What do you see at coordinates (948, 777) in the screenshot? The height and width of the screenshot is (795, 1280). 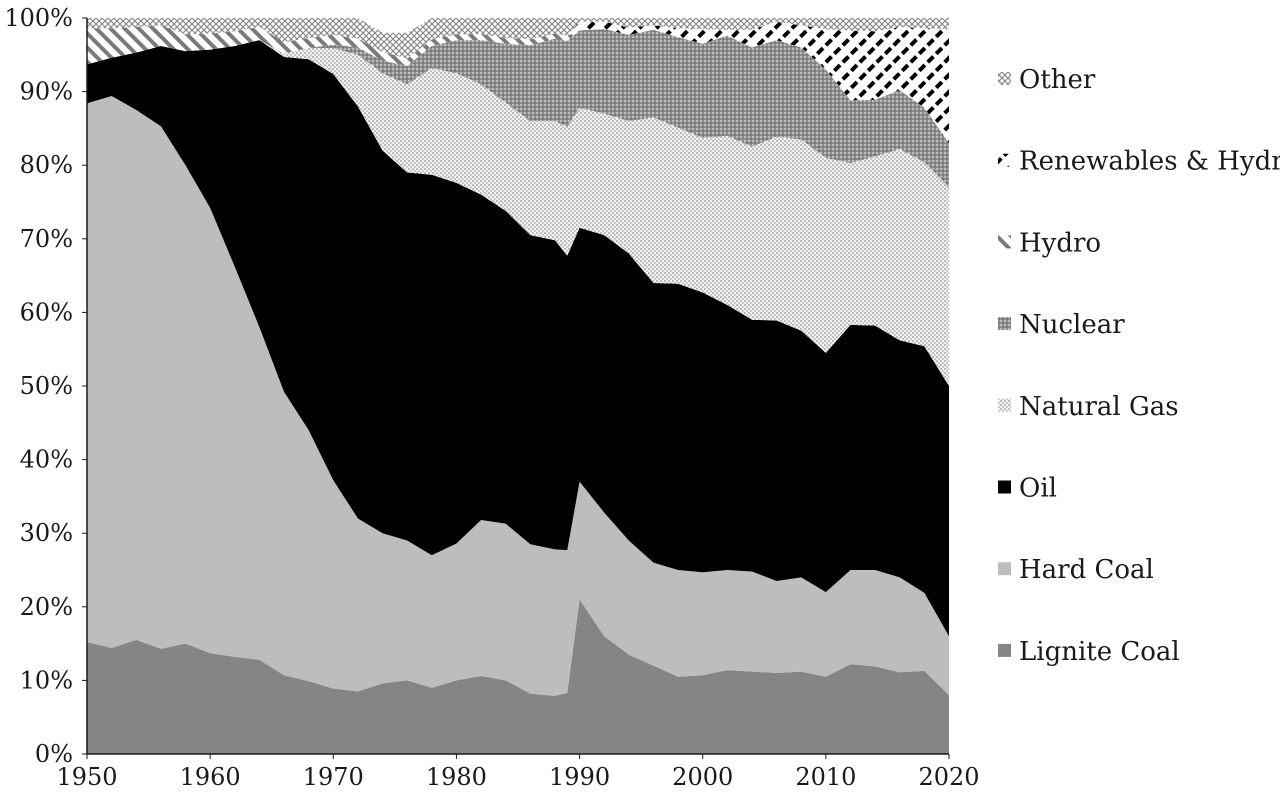 I see `x-tick-label: 2020` at bounding box center [948, 777].